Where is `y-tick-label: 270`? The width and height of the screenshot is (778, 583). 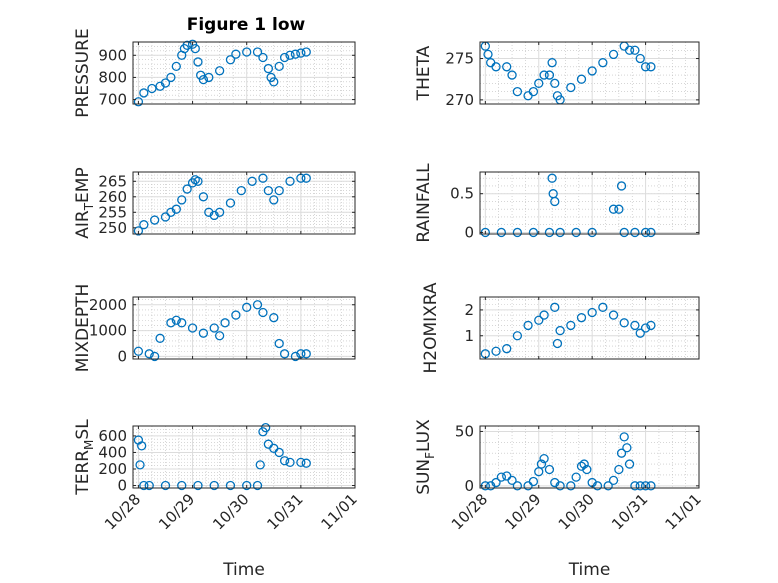 y-tick-label: 270 is located at coordinates (459, 100).